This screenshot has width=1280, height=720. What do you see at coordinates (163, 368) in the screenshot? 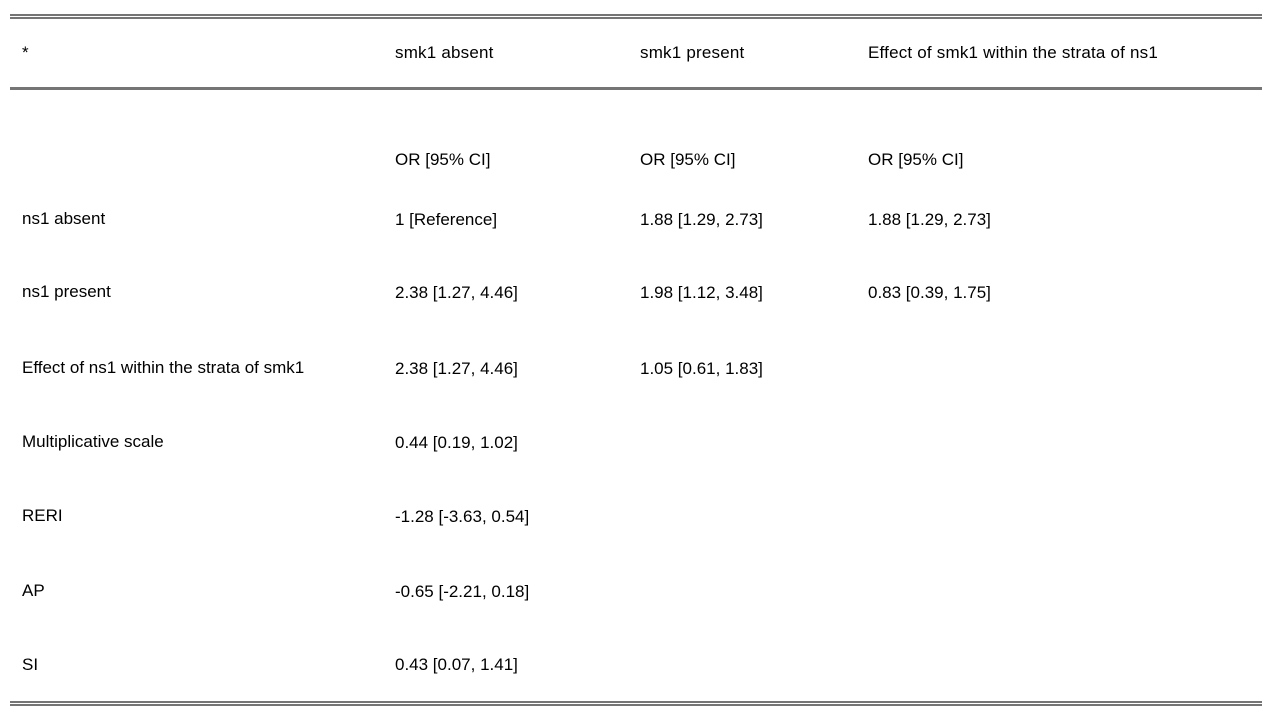
I see `row-label-text: Effect of ns1 within the strata of smk1` at bounding box center [163, 368].